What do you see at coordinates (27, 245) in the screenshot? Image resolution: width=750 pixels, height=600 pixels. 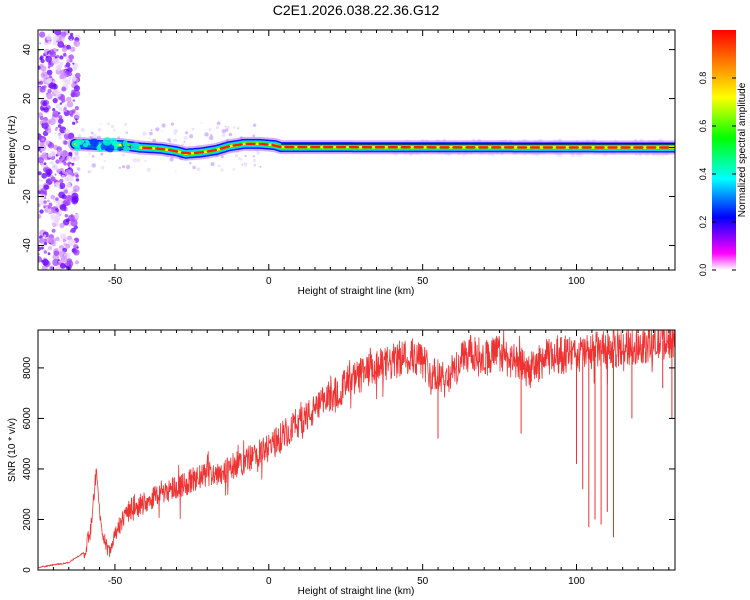 I see `spectrogram-y-tick-label: -40` at bounding box center [27, 245].